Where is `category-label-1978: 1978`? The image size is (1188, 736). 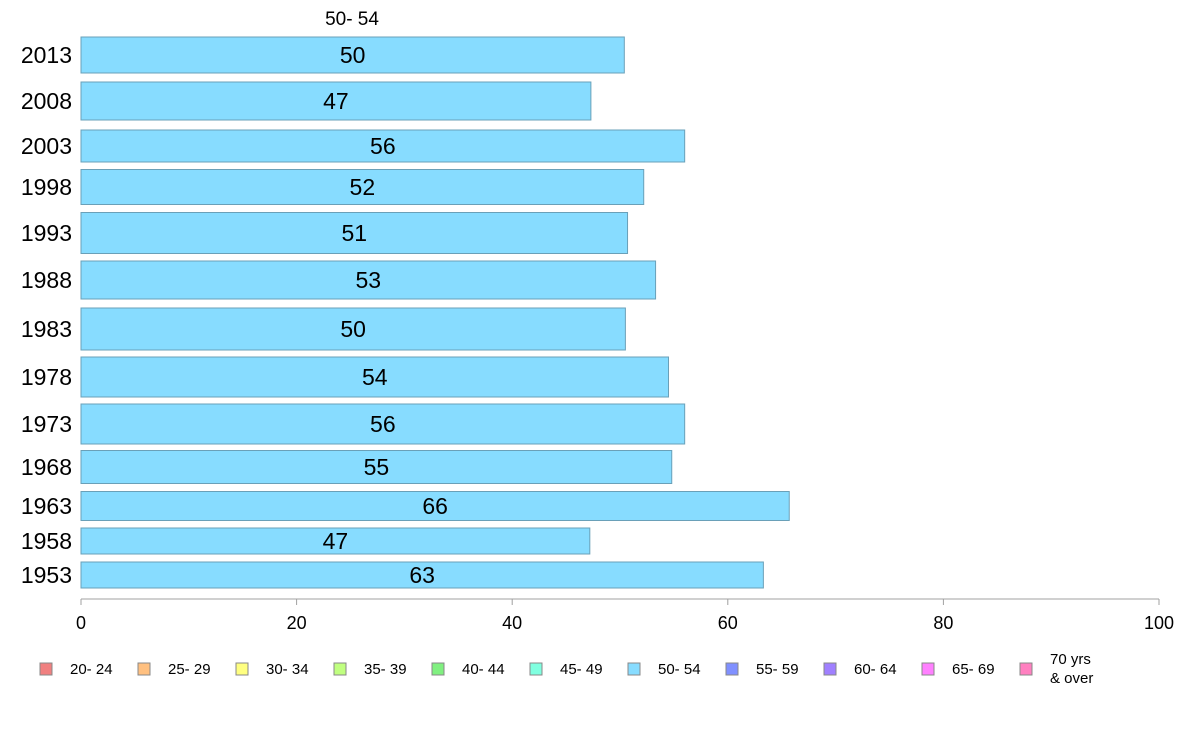 category-label-1978: 1978 is located at coordinates (46, 377).